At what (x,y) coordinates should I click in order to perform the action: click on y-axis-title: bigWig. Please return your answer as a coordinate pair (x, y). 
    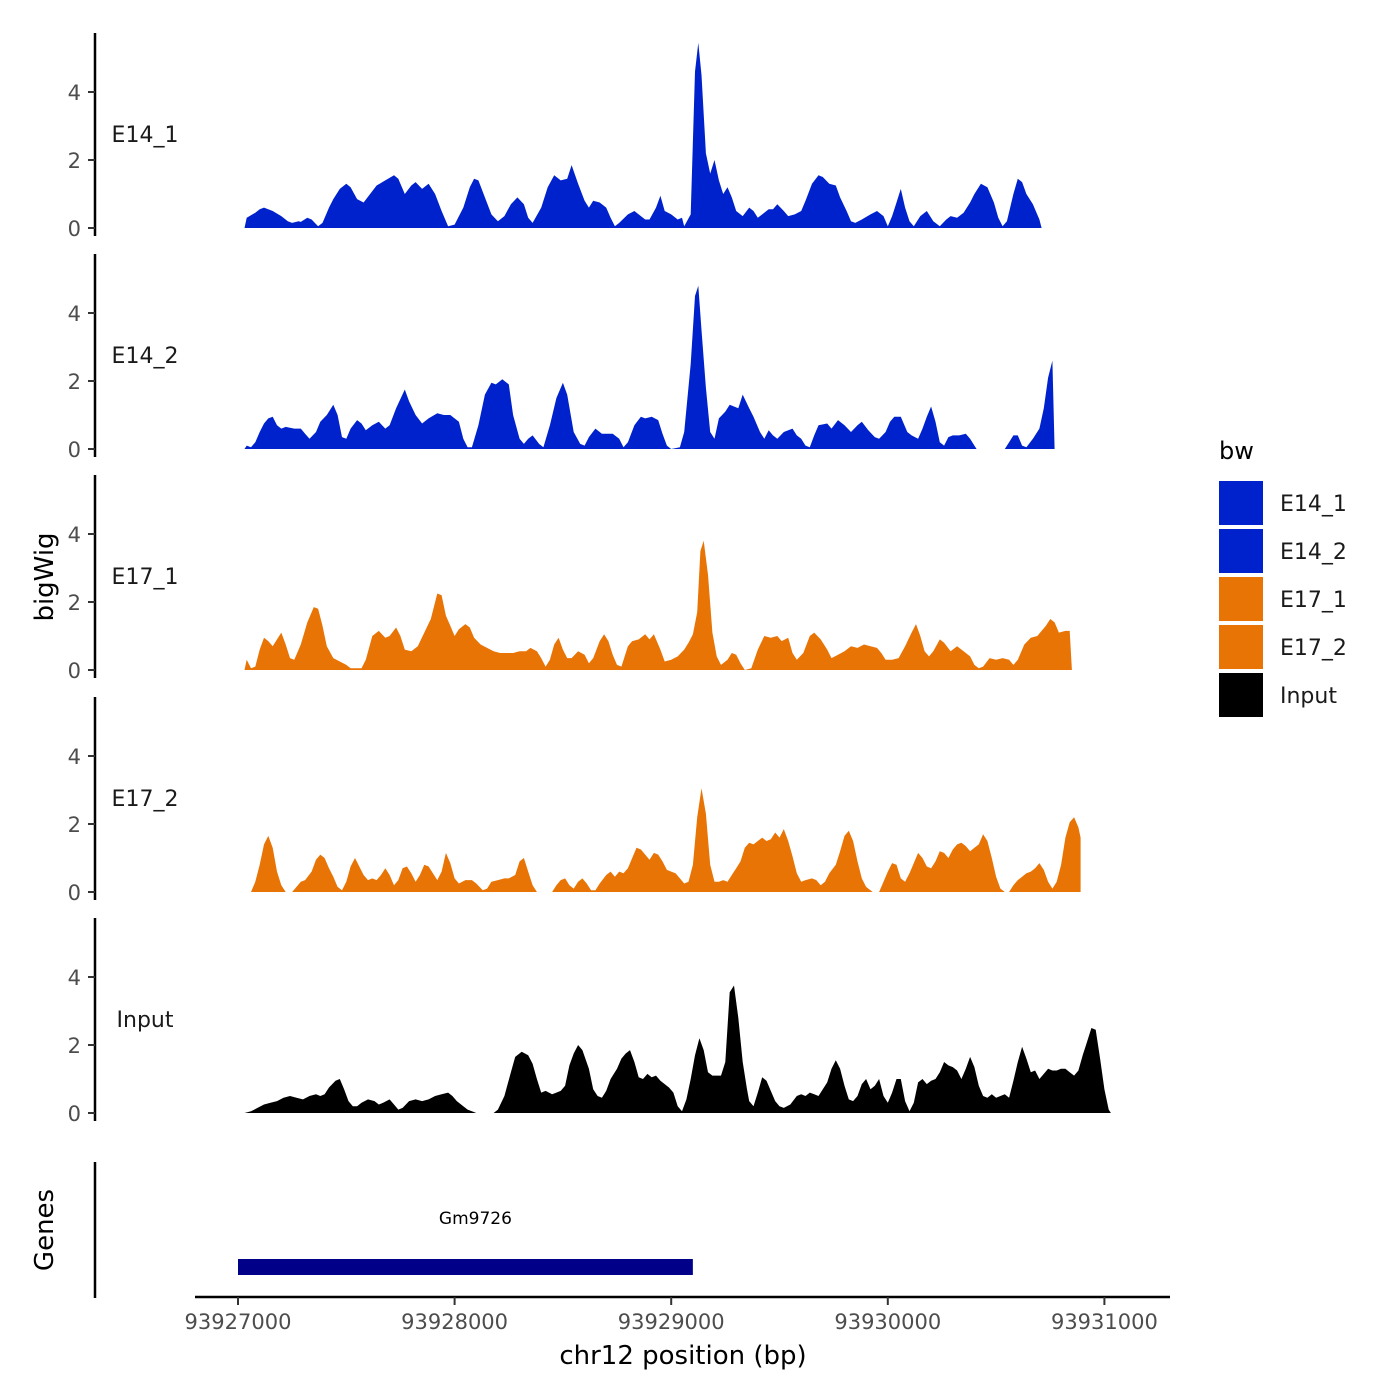
    Looking at the image, I should click on (45, 576).